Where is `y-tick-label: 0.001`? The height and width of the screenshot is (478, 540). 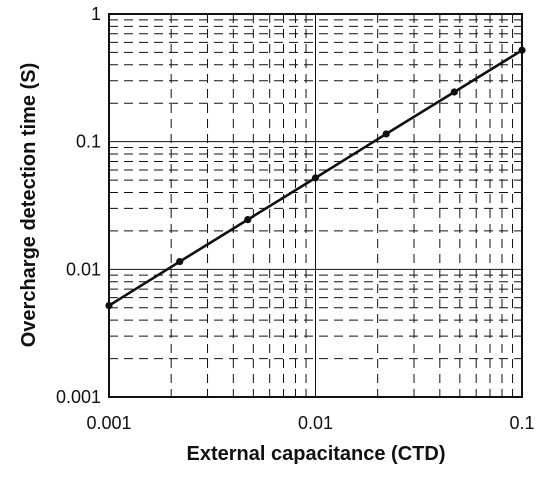 y-tick-label: 0.001 is located at coordinates (78, 397).